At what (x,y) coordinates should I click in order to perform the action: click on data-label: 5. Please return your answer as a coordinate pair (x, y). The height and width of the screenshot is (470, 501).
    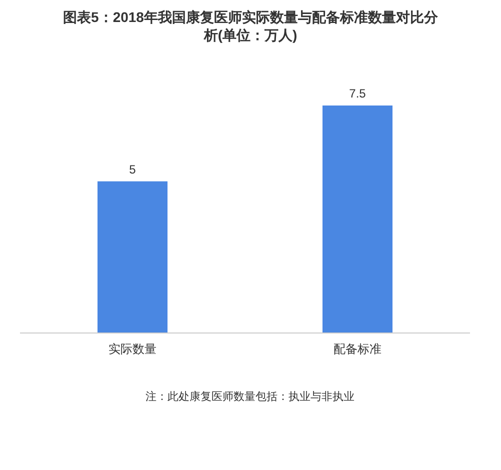
    Looking at the image, I should click on (132, 169).